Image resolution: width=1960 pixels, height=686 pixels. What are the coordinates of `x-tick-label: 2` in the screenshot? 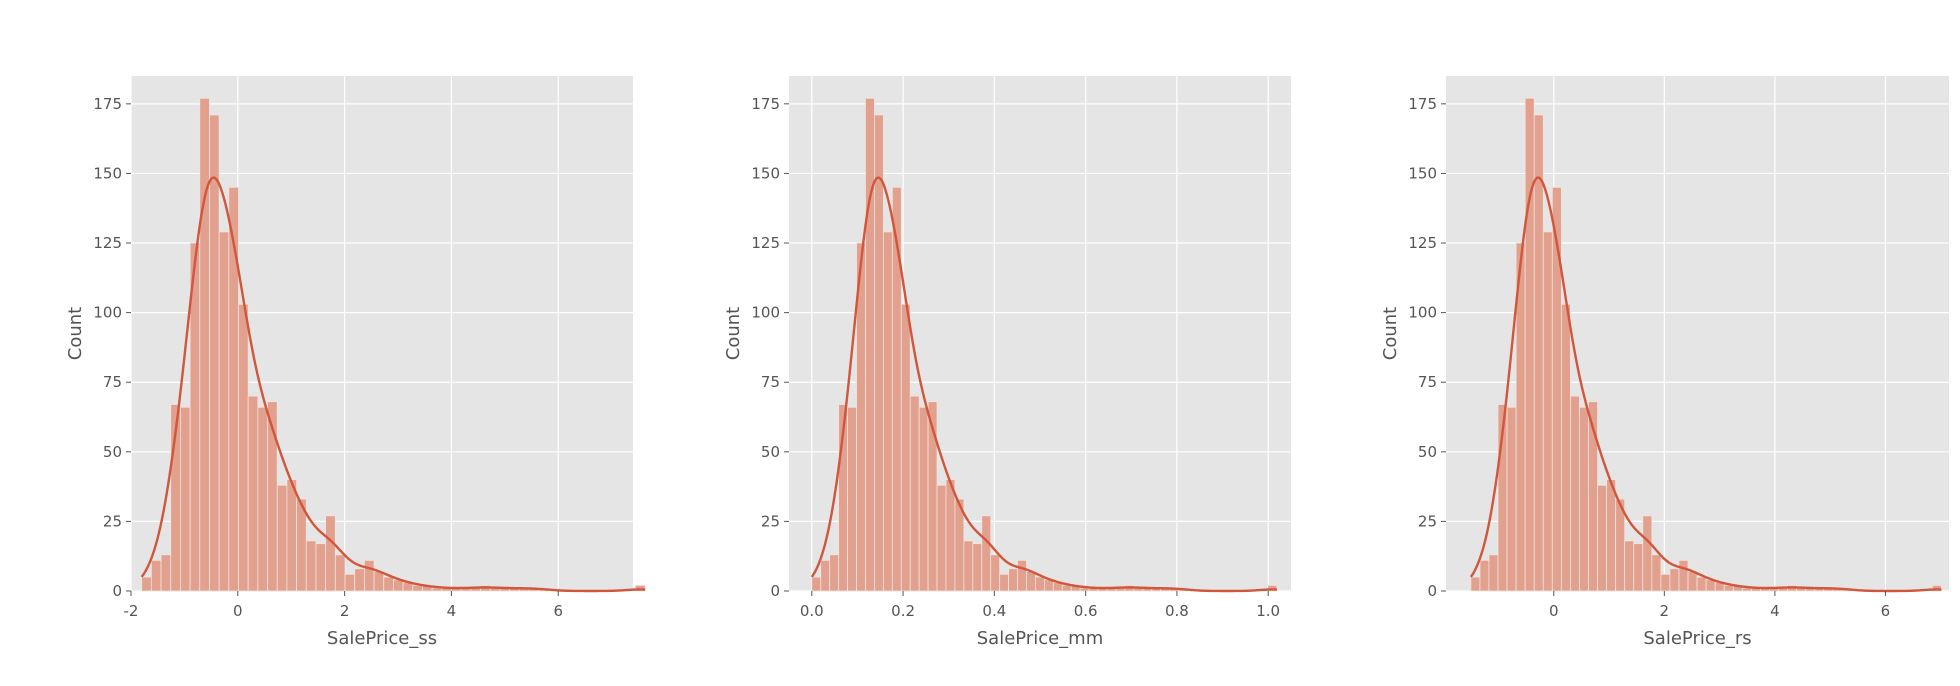 It's located at (345, 611).